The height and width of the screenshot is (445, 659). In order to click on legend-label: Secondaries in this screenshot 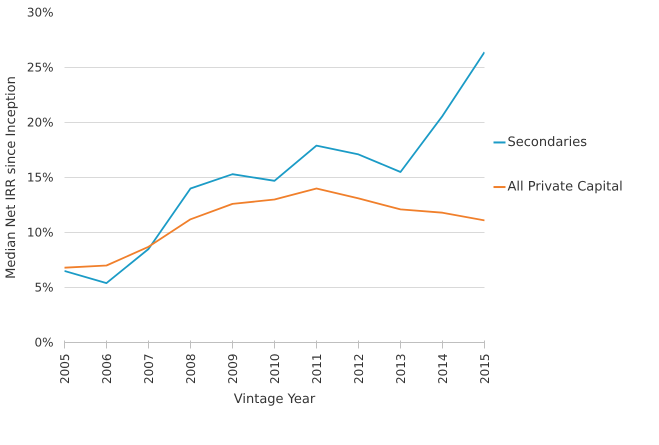, I will do `click(548, 142)`.